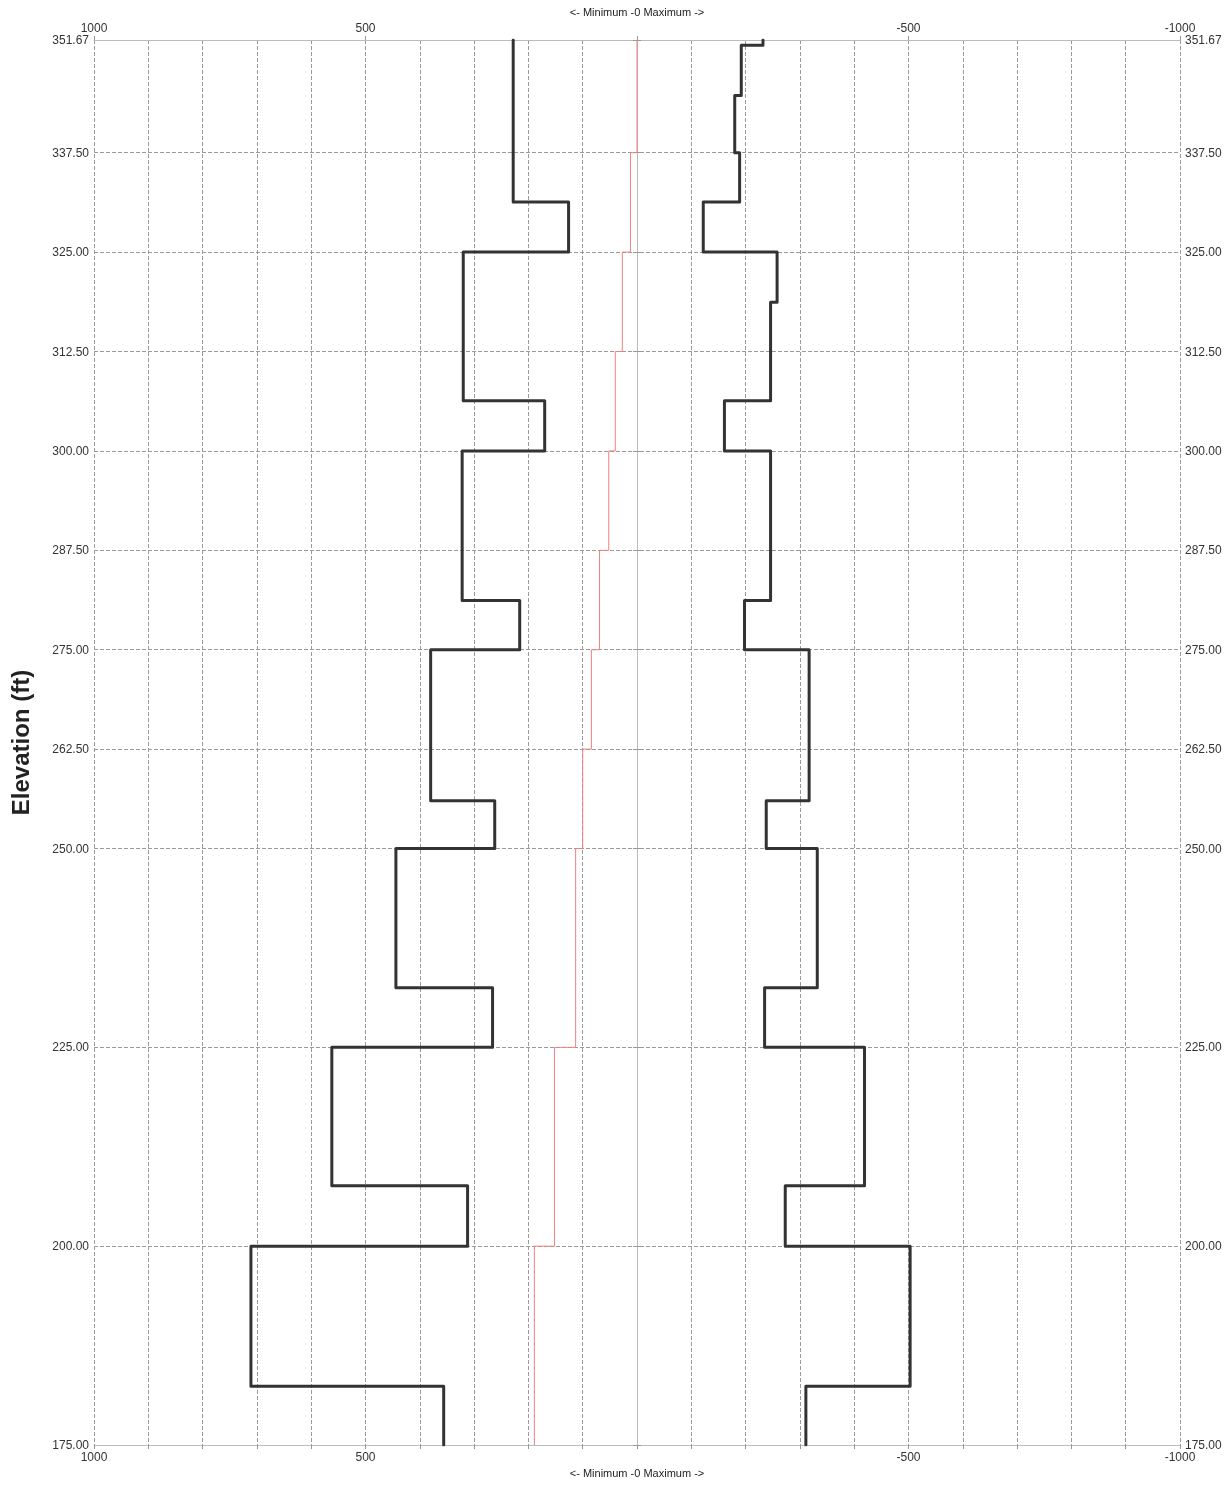  I want to click on y2-tick-label: 225.00, so click(1204, 1047).